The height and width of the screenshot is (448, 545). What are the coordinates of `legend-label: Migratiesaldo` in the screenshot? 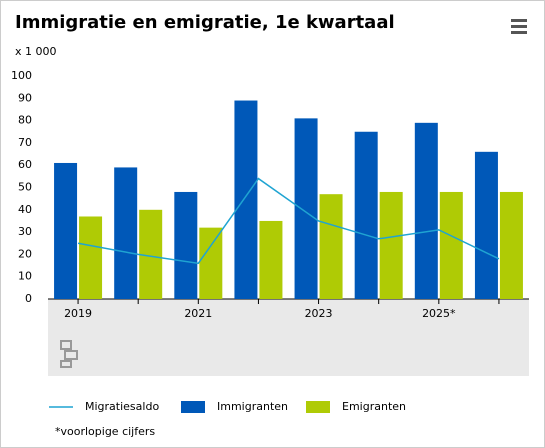 It's located at (122, 406).